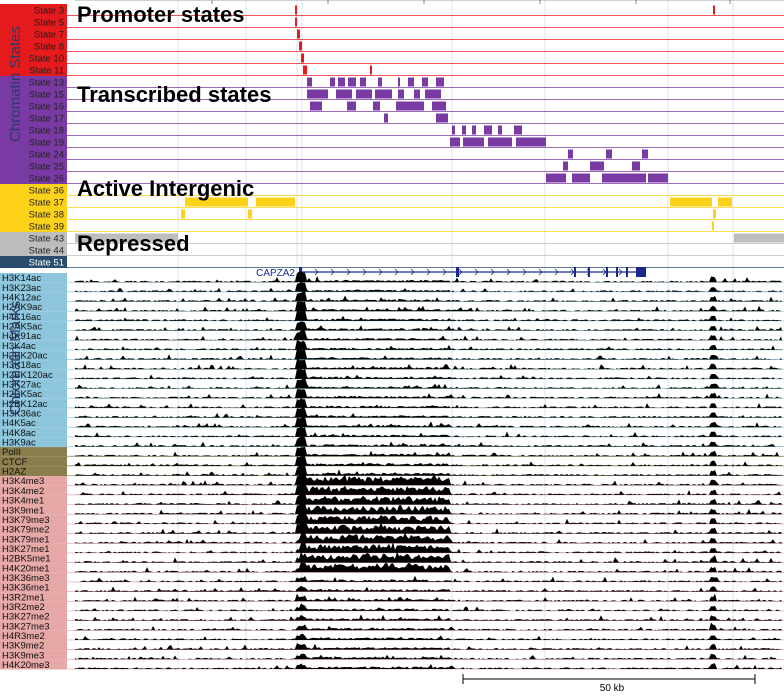 This screenshot has height=696, width=784. Describe the element at coordinates (46, 107) in the screenshot. I see `state-label: State 16` at that location.